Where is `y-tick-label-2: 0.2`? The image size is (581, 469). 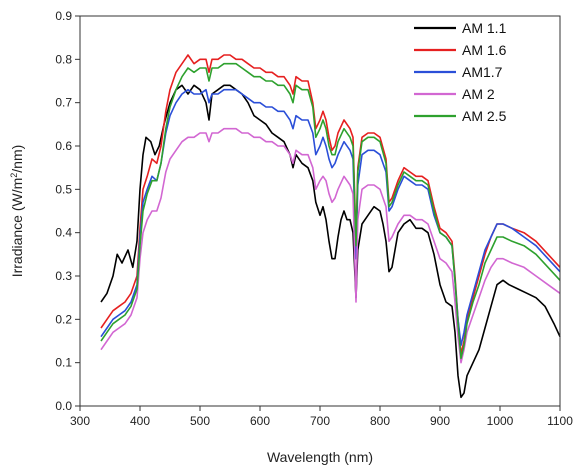 y-tick-label-2: 0.2 is located at coordinates (63, 319).